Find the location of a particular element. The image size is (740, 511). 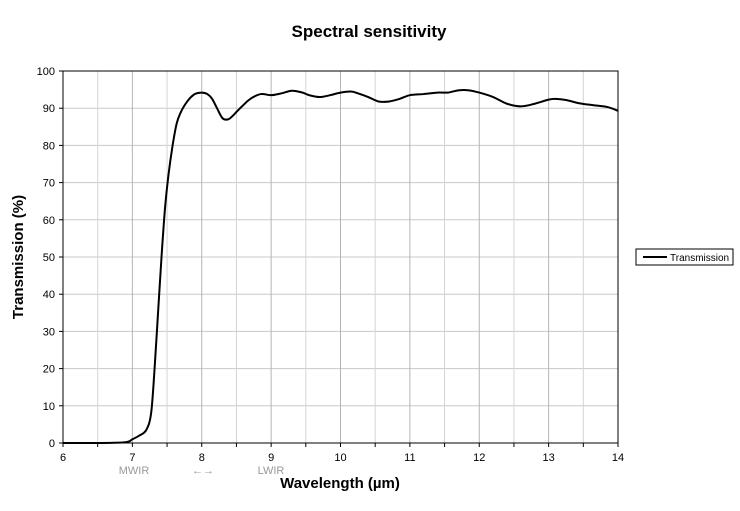

y-tick-label: 70 is located at coordinates (49, 184).